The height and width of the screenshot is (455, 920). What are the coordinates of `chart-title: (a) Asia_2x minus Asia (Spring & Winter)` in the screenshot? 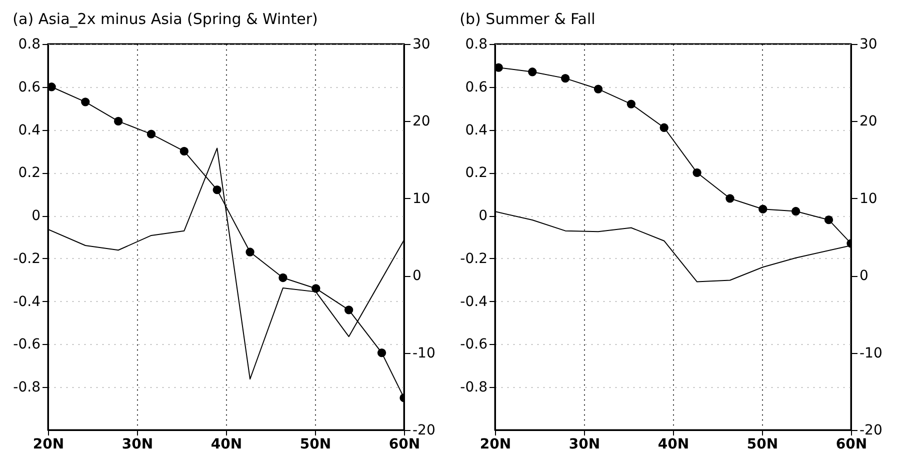 It's located at (165, 19).